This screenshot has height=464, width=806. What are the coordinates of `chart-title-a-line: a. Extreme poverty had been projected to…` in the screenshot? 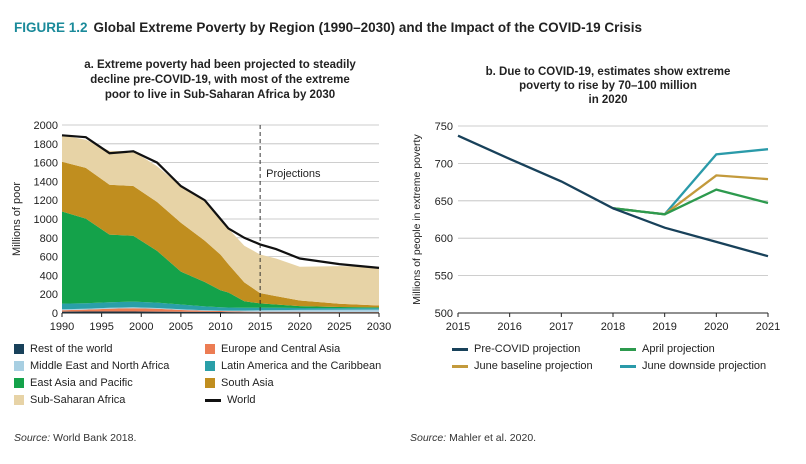 It's located at (220, 65).